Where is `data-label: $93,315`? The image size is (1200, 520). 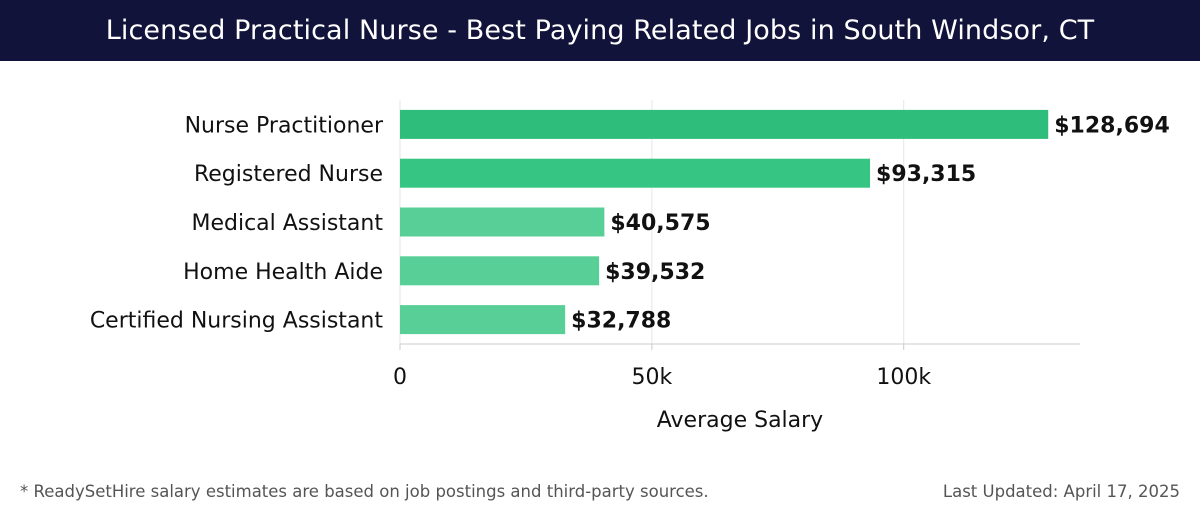
data-label: $93,315 is located at coordinates (926, 174).